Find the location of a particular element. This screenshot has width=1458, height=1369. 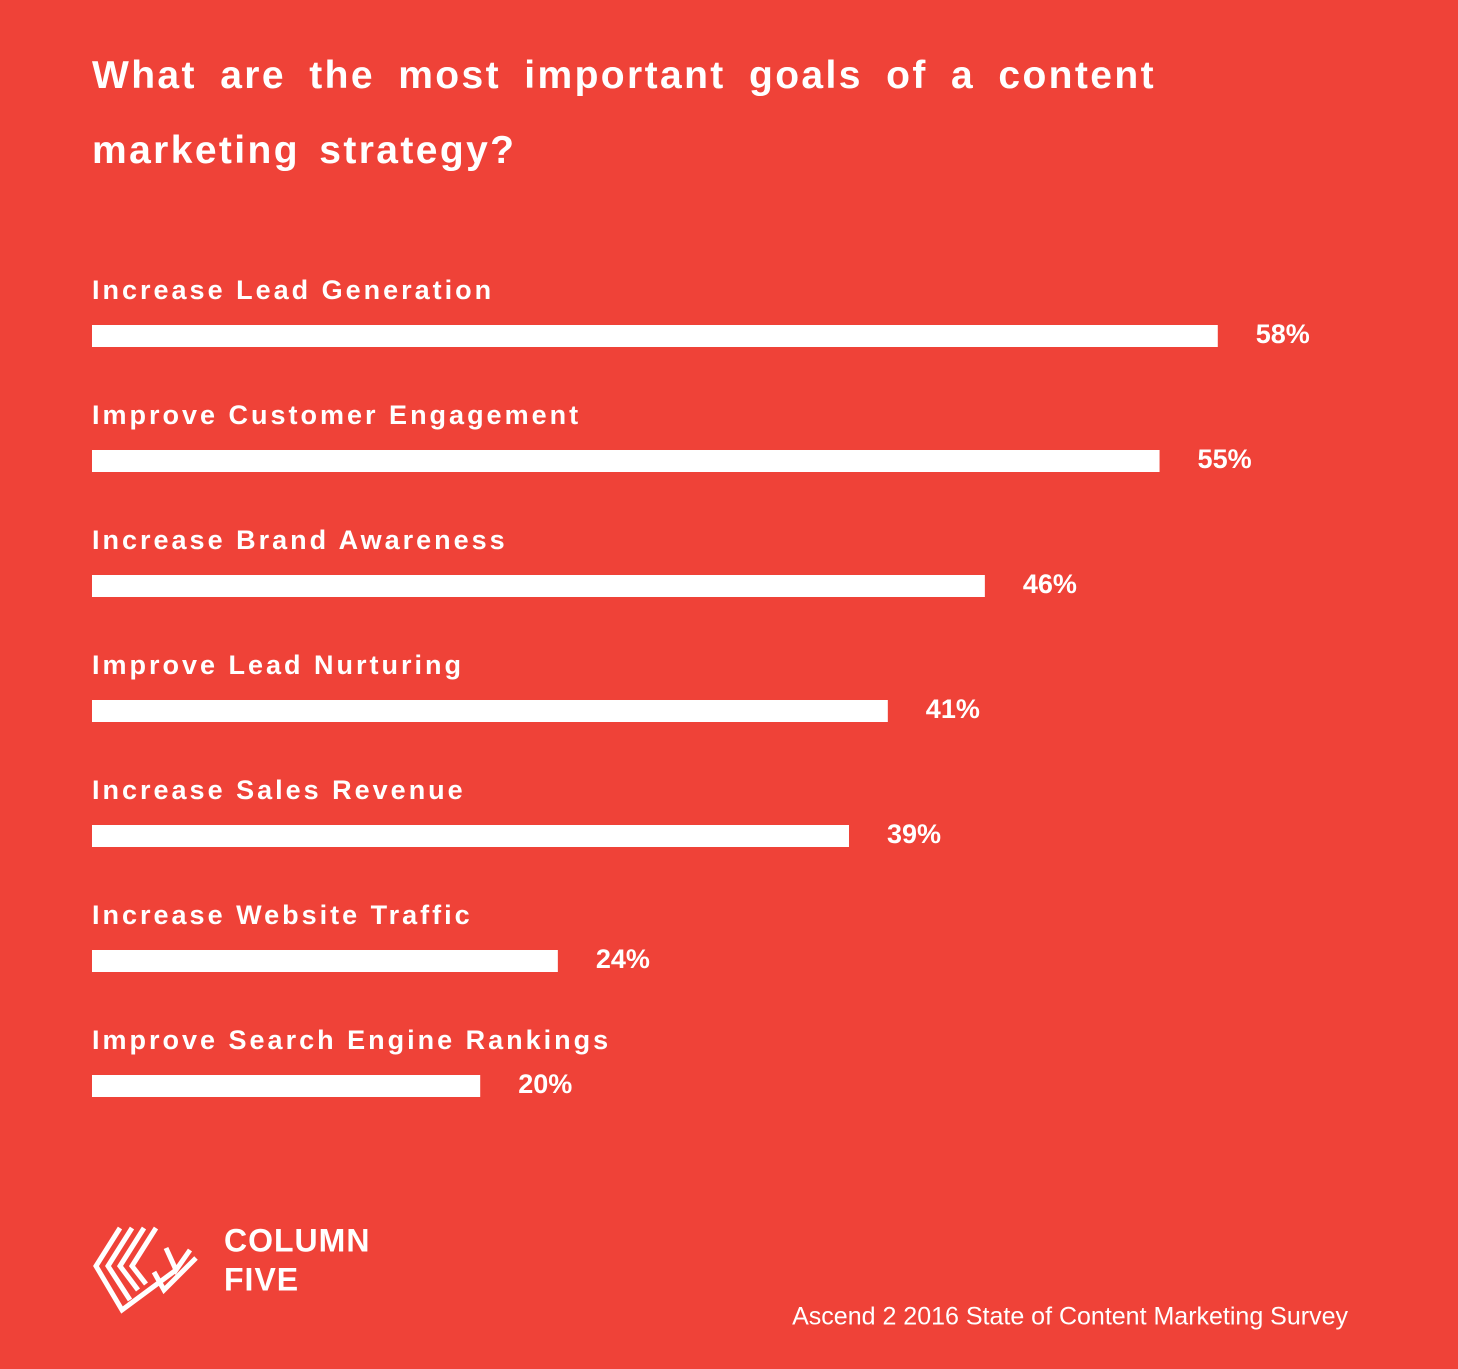

logo-text: FIVE is located at coordinates (261, 1279).